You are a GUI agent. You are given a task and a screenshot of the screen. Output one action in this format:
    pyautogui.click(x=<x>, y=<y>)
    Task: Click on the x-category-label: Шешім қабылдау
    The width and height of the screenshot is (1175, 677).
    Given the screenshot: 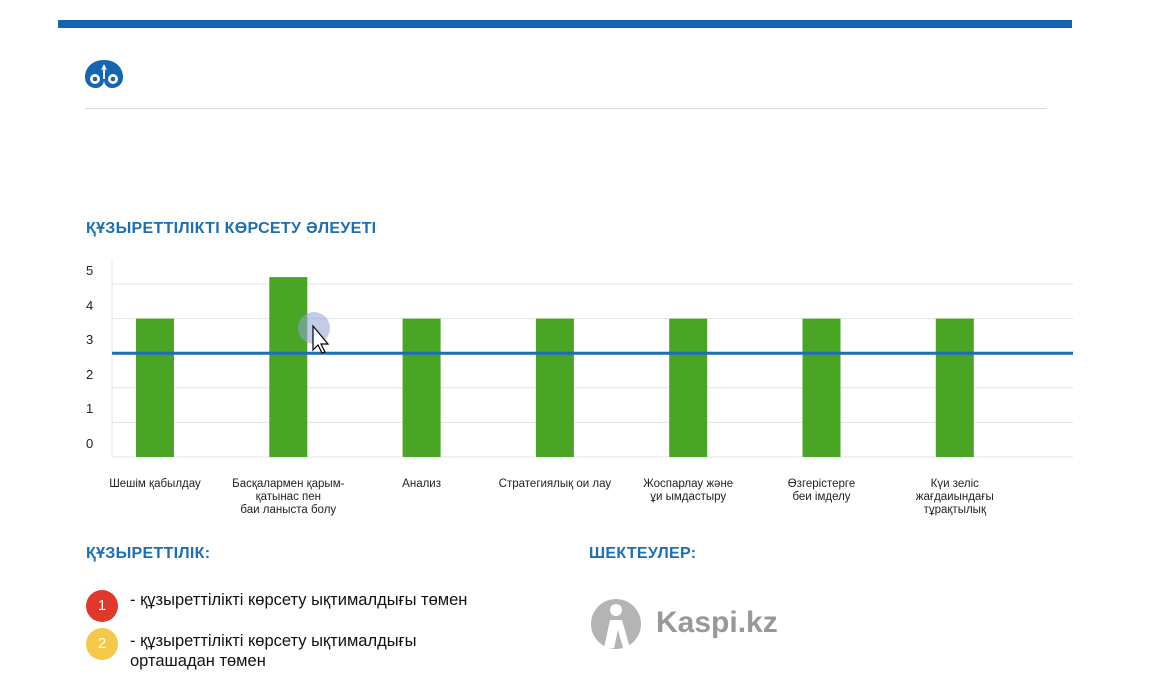 What is the action you would take?
    pyautogui.click(x=155, y=484)
    